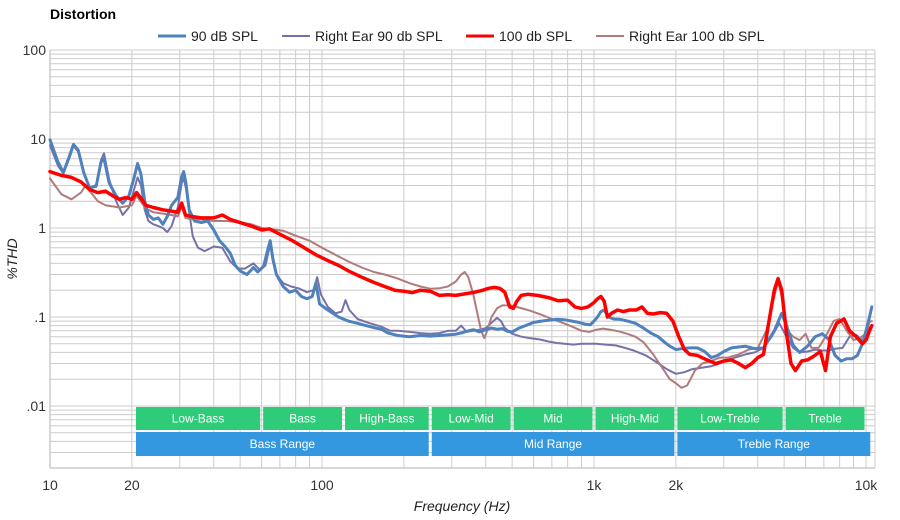 The image size is (900, 520). What do you see at coordinates (595, 485) in the screenshot?
I see `x-tick-label: 1k` at bounding box center [595, 485].